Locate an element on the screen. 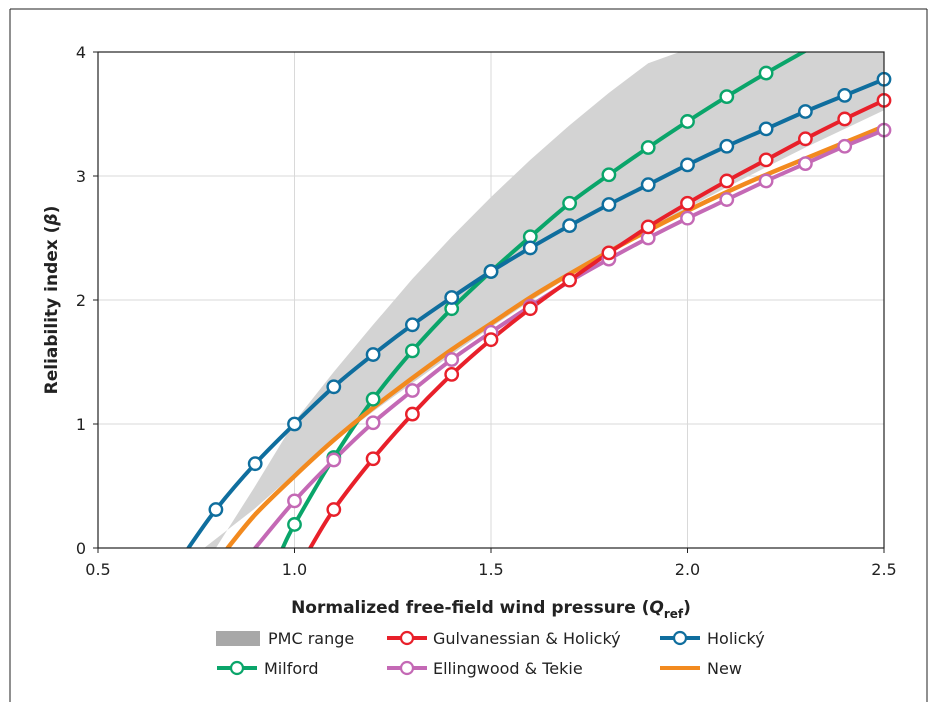 This screenshot has height=706, width=936. legend-swatch-pmc-range is located at coordinates (238, 638).